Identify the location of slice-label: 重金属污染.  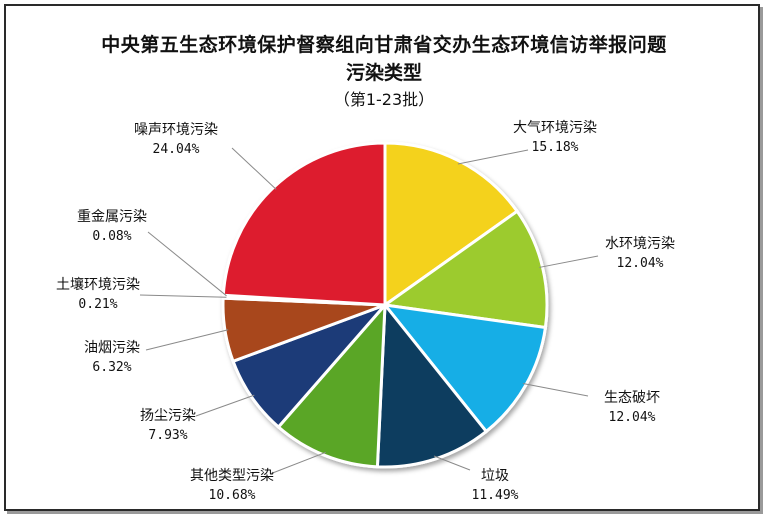
(112, 217).